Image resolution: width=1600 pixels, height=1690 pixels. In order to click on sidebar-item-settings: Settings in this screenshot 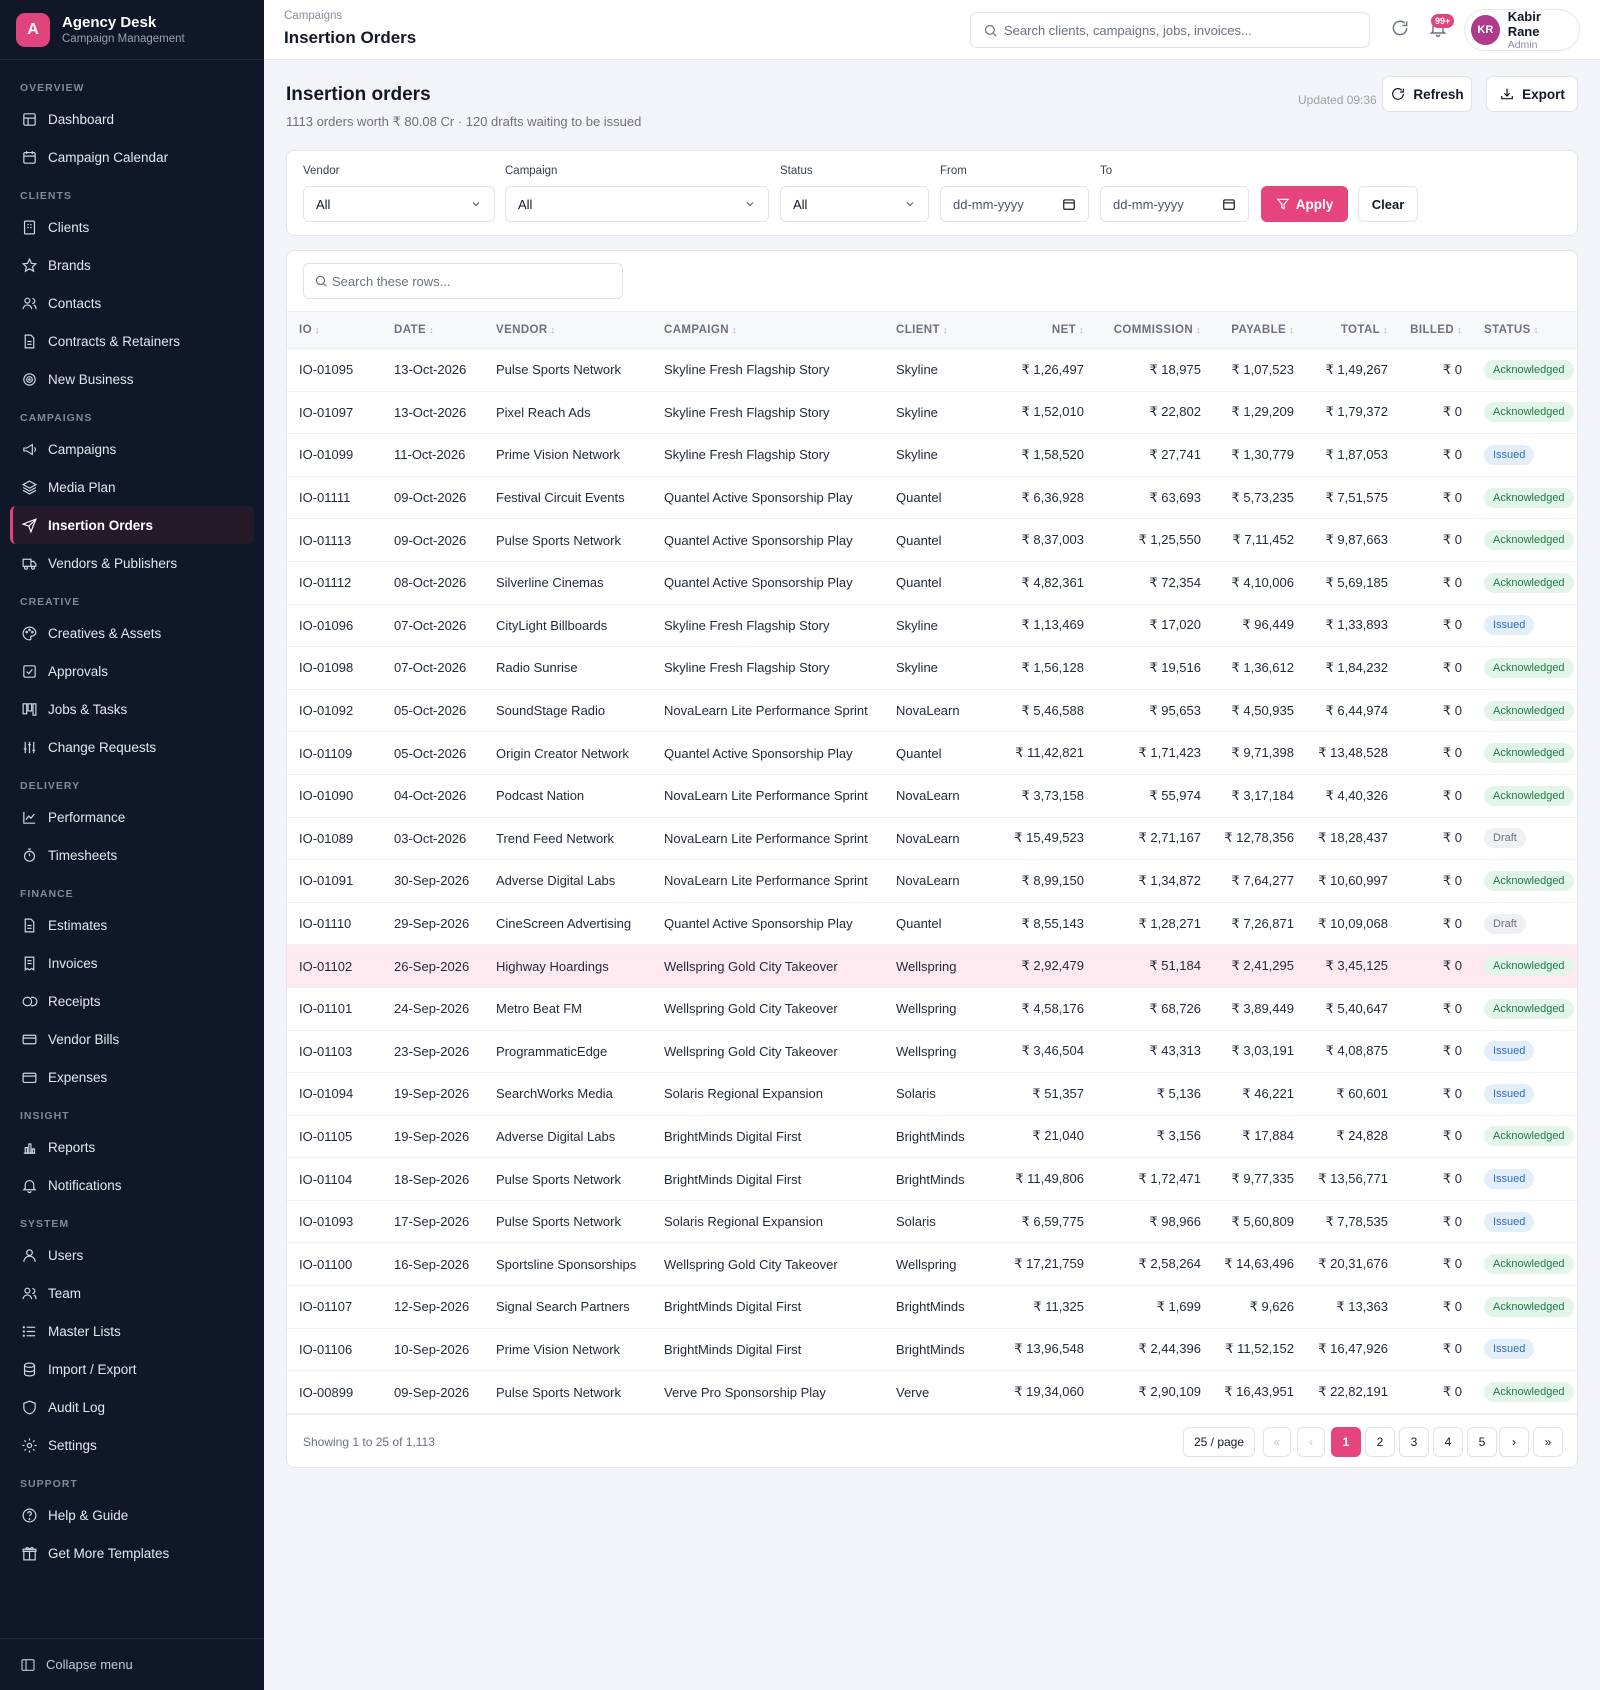, I will do `click(132, 1445)`.